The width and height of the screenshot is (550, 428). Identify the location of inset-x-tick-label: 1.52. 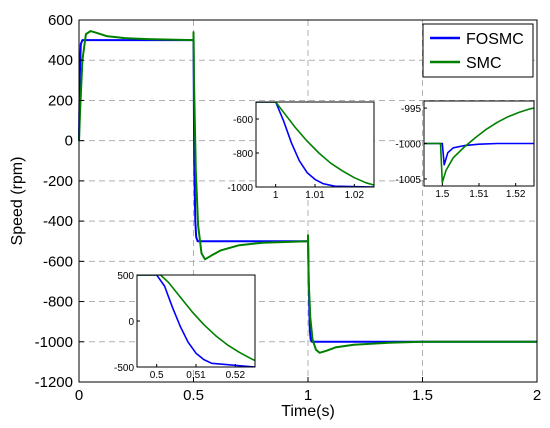
(516, 194).